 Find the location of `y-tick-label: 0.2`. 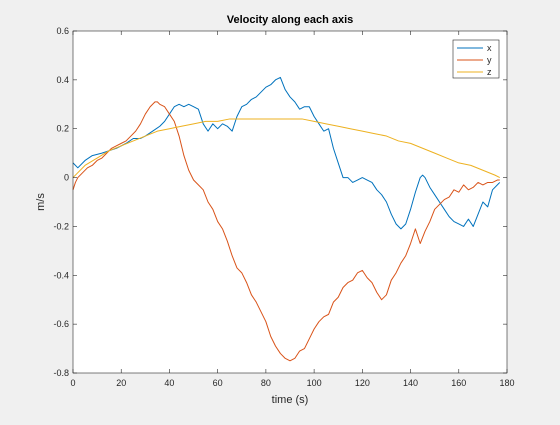

y-tick-label: 0.2 is located at coordinates (62, 129).